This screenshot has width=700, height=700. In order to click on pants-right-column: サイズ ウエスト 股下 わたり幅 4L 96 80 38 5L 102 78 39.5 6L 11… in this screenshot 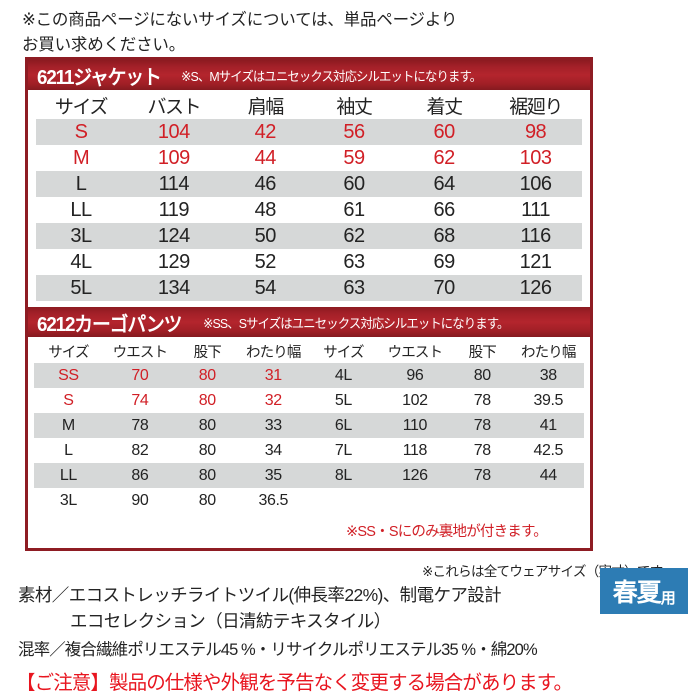, I will do `click(446, 441)`.